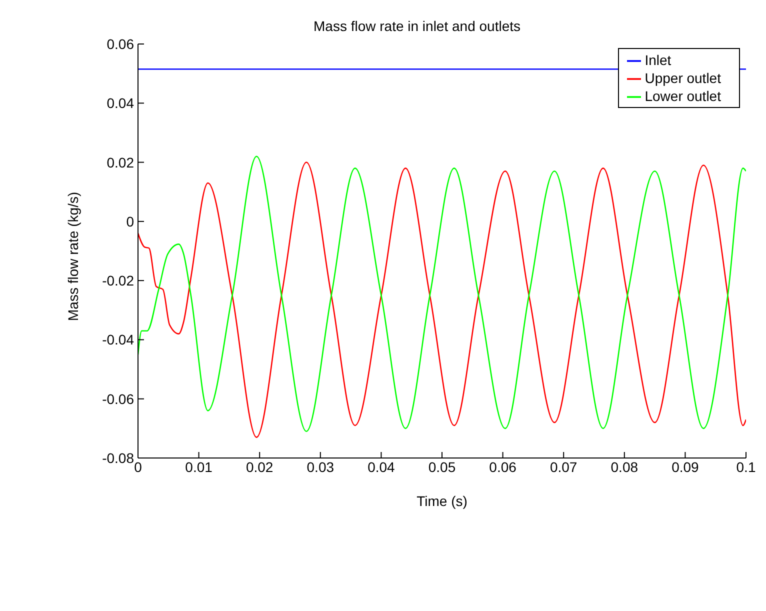 The height and width of the screenshot is (611, 766). I want to click on y-tick-label: 0.06, so click(120, 44).